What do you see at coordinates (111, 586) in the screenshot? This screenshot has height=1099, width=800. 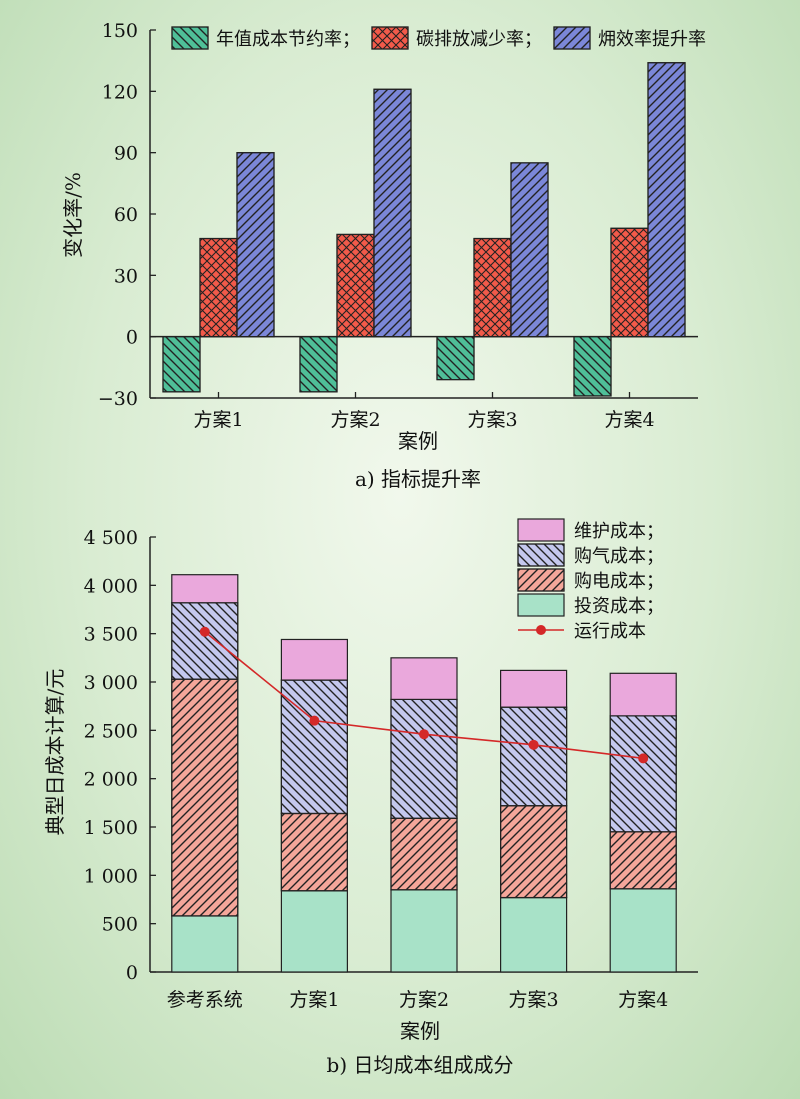 I see `chart-b-y-tick-label: 4 000` at bounding box center [111, 586].